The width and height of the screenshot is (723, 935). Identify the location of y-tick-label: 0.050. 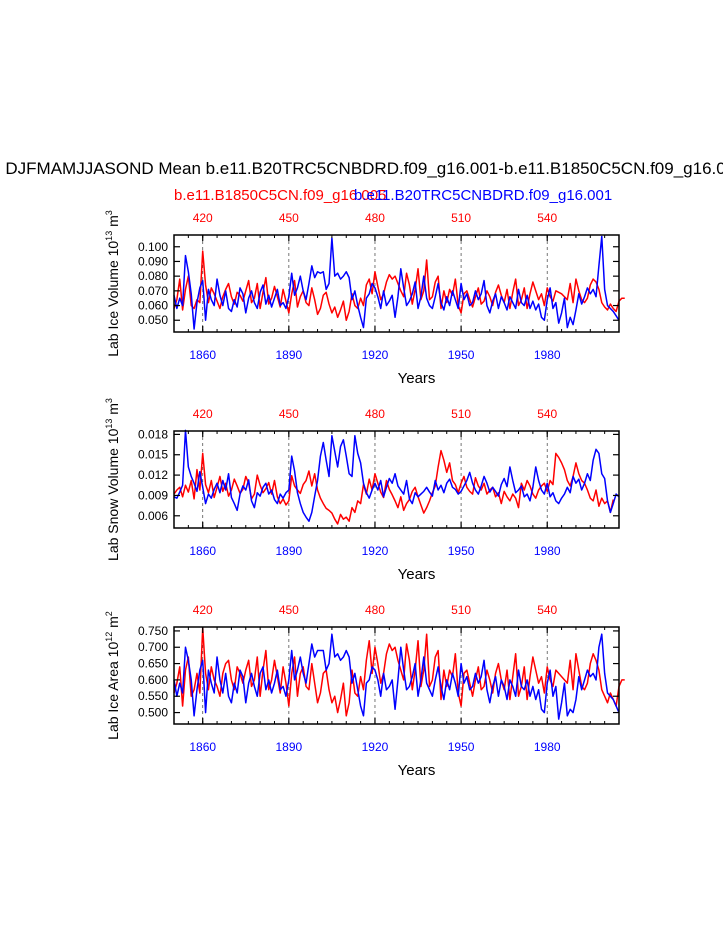
(153, 320).